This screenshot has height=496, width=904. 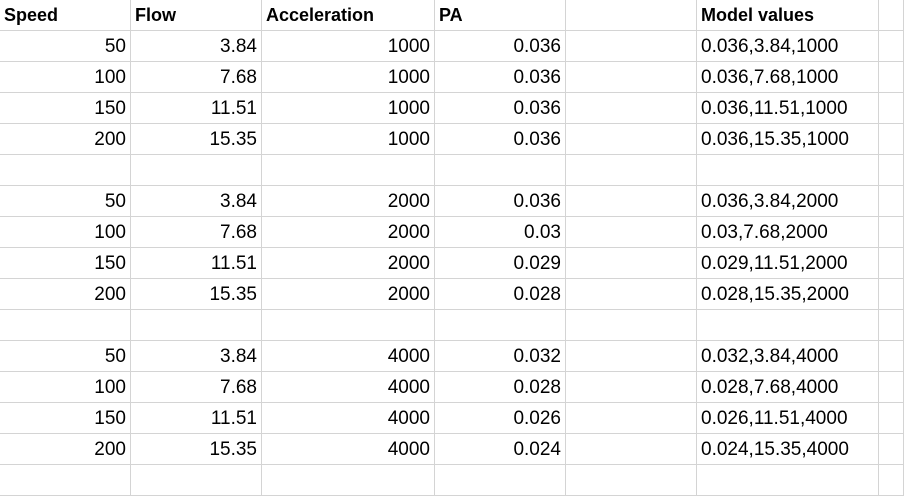 What do you see at coordinates (65, 15) in the screenshot?
I see `header-cell-speed: Speed` at bounding box center [65, 15].